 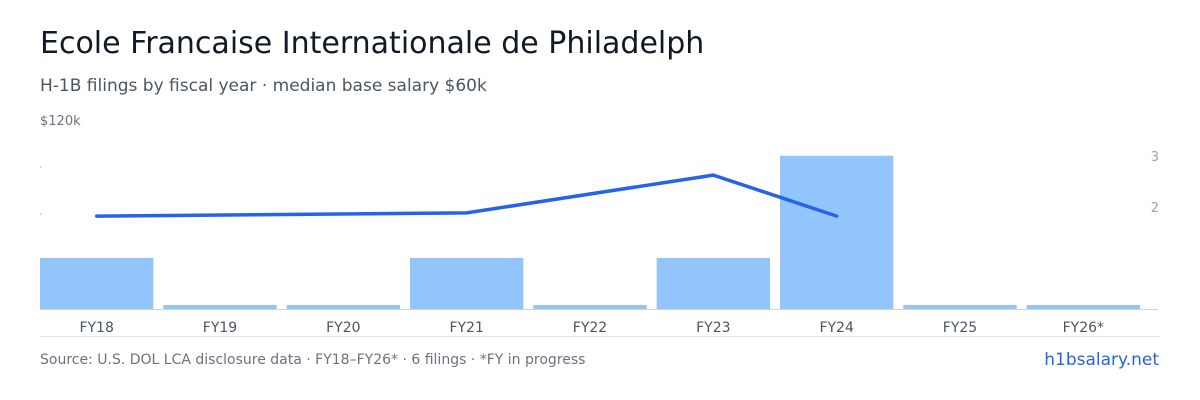 What do you see at coordinates (960, 328) in the screenshot?
I see `x-tick-label: FY25` at bounding box center [960, 328].